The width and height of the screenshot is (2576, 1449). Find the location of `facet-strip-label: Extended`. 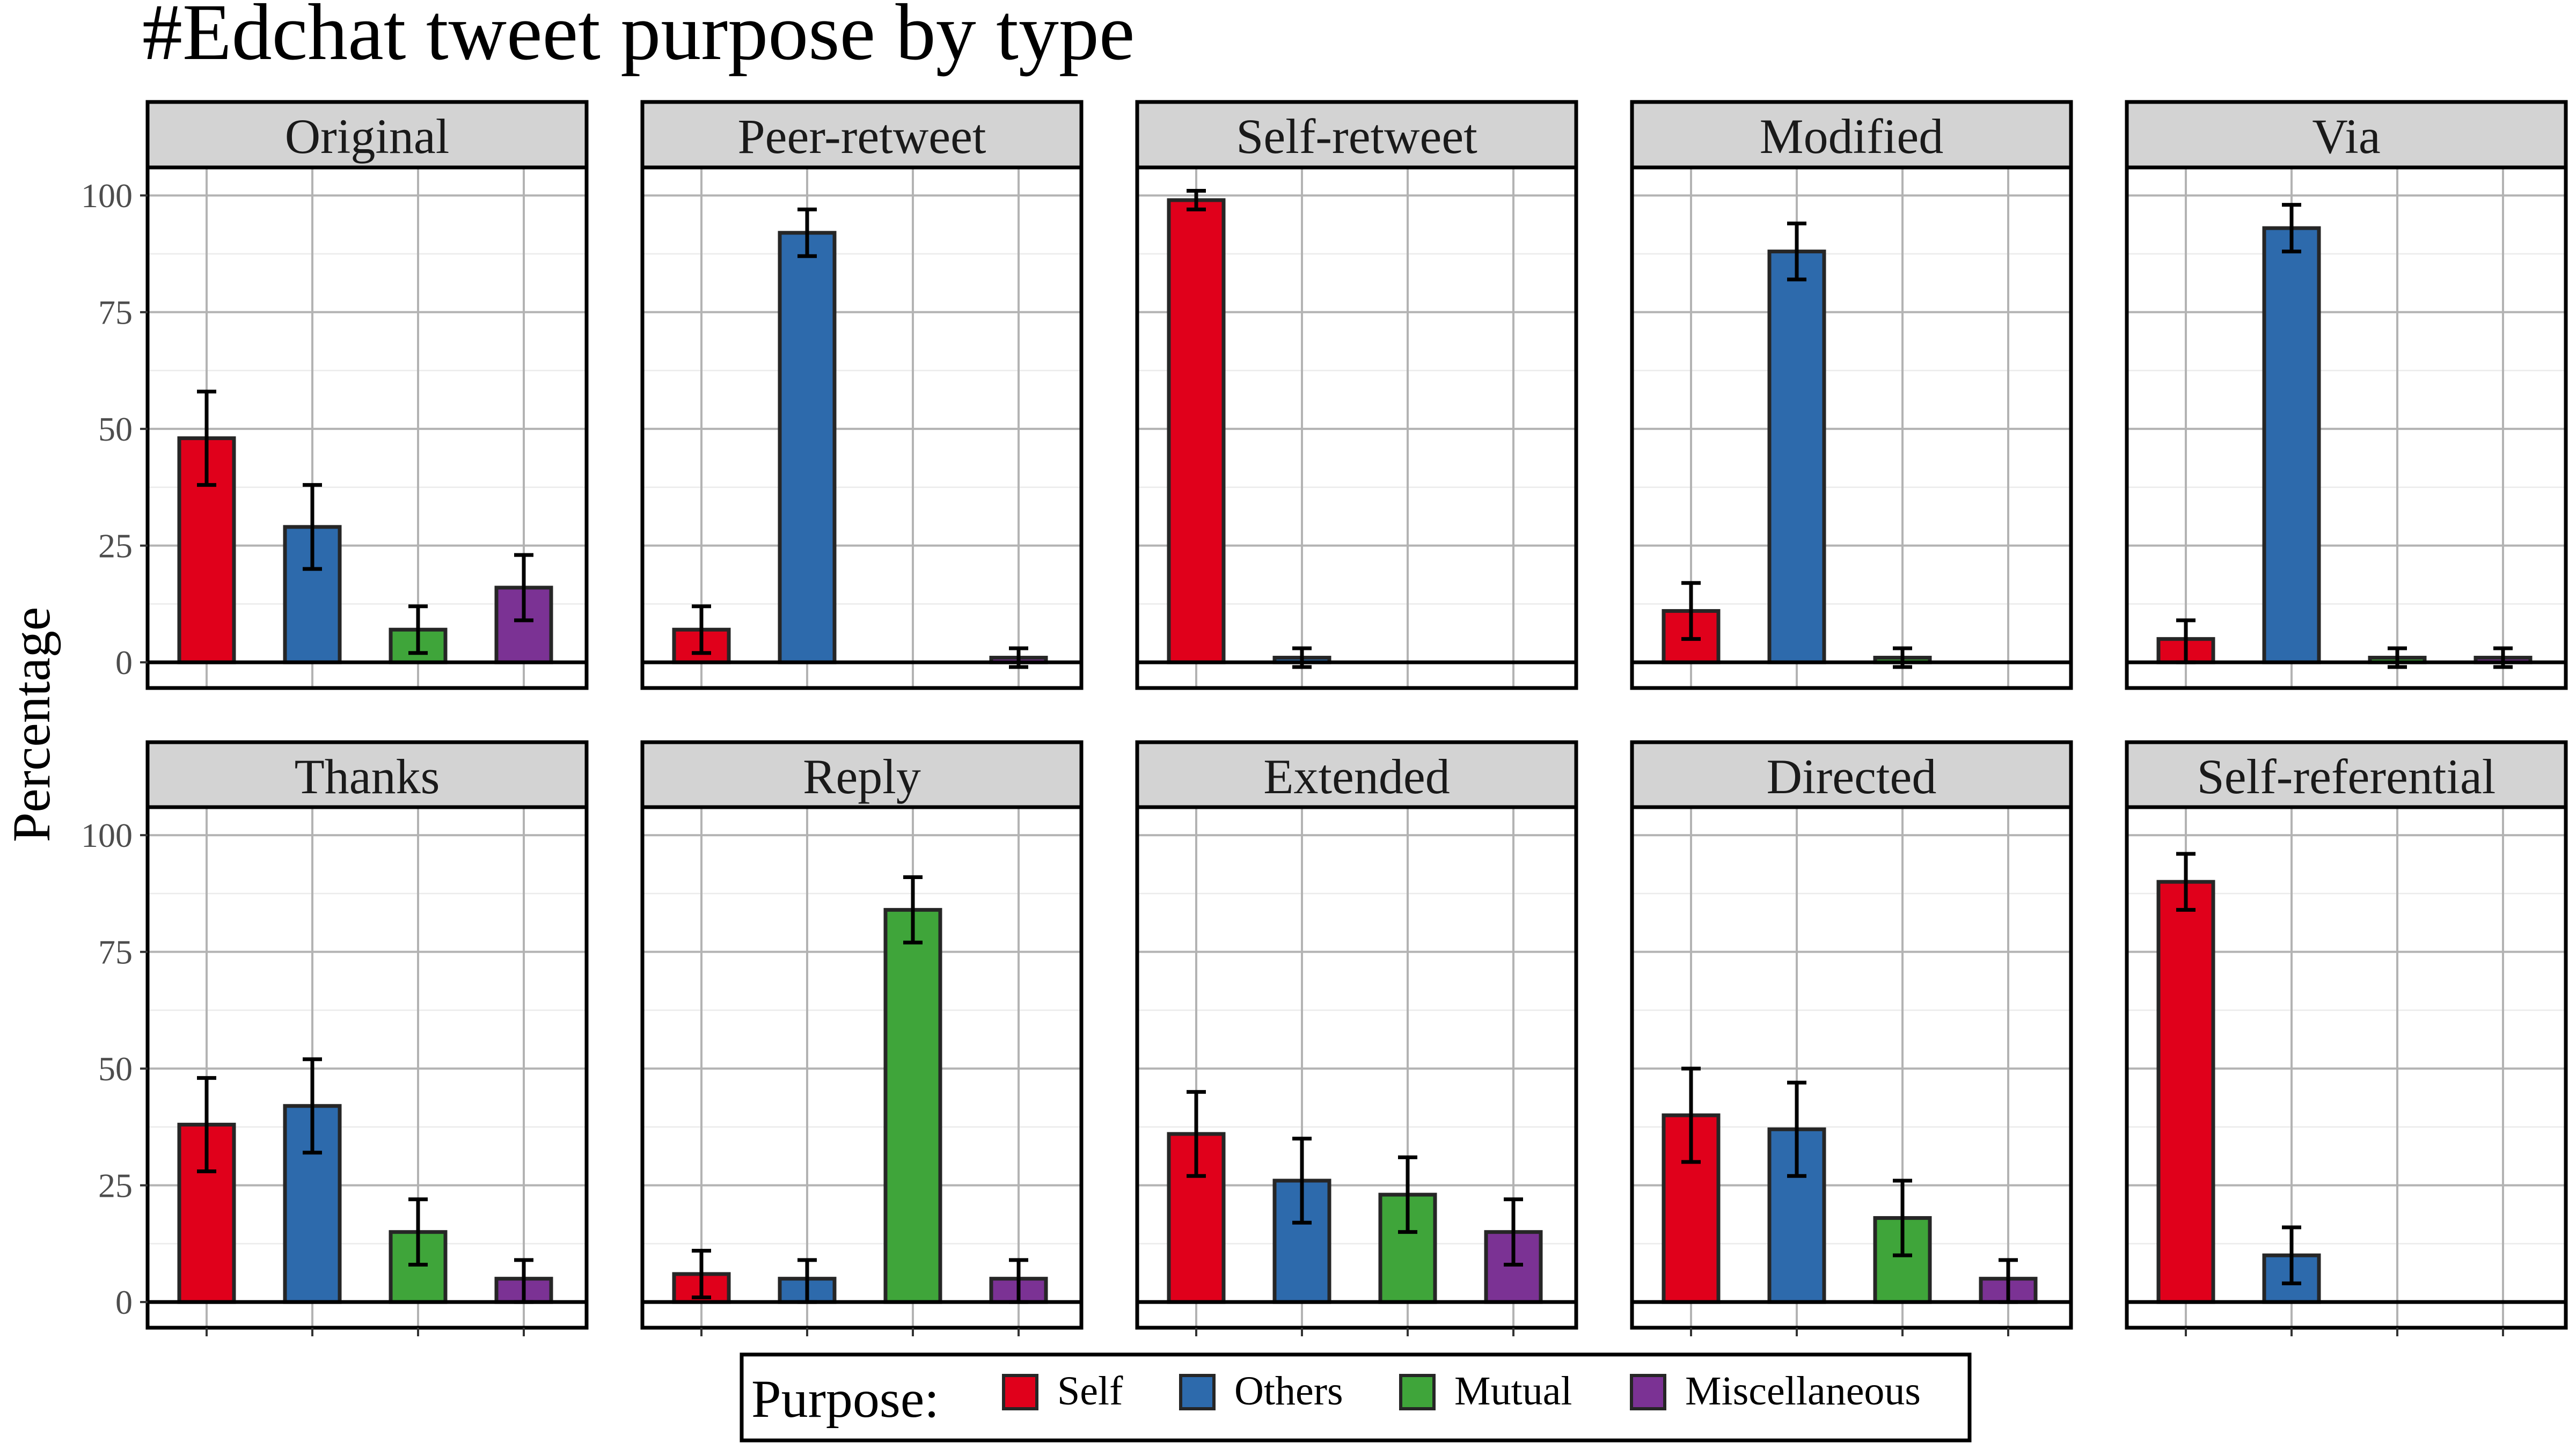

facet-strip-label: Extended is located at coordinates (1356, 776).